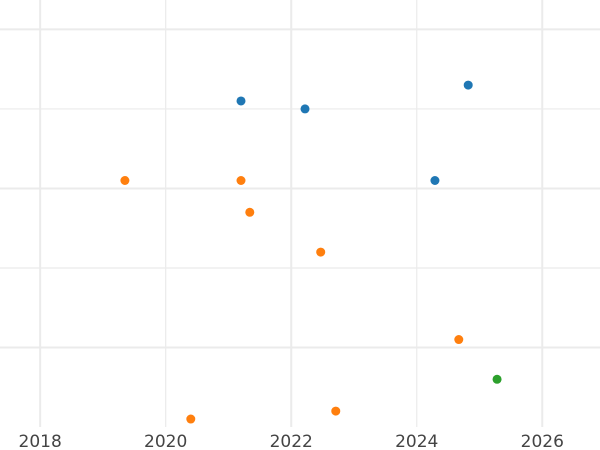 This screenshot has height=450, width=600. I want to click on x-tick-label: 2020, so click(165, 441).